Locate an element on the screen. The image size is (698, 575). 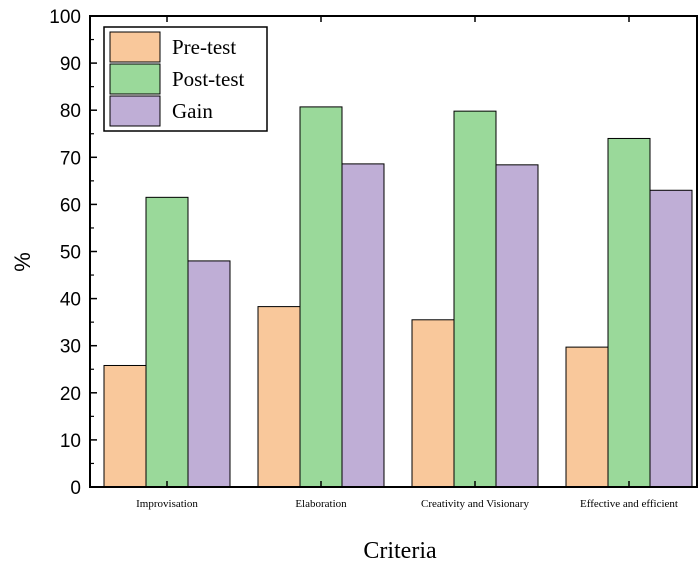
x-tick-label: Improvisation is located at coordinates (167, 504).